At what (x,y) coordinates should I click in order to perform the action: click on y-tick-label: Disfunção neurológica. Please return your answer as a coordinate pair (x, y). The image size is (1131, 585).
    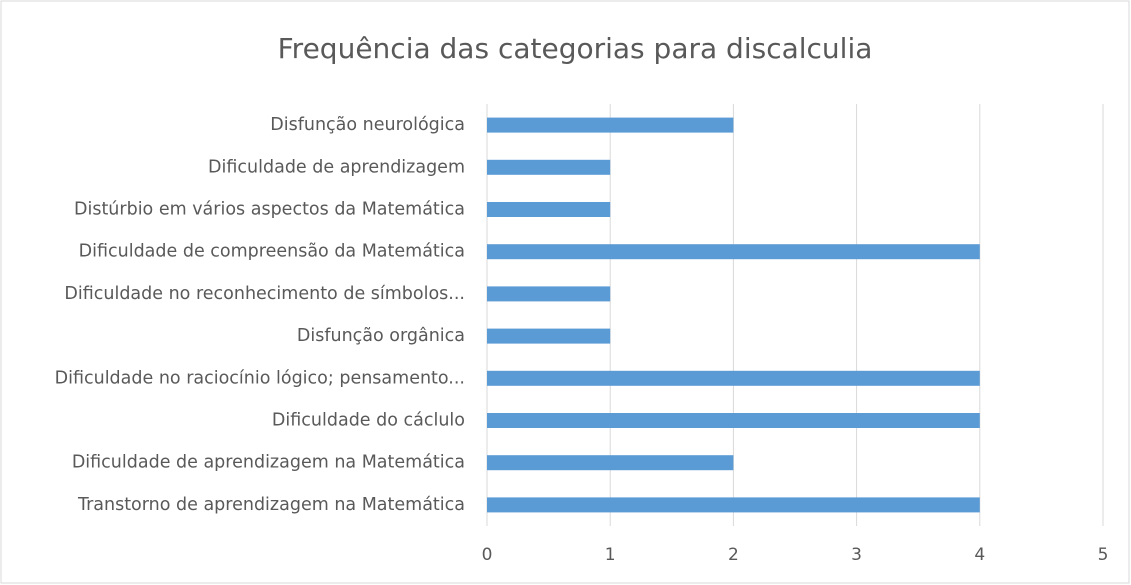
    Looking at the image, I should click on (367, 125).